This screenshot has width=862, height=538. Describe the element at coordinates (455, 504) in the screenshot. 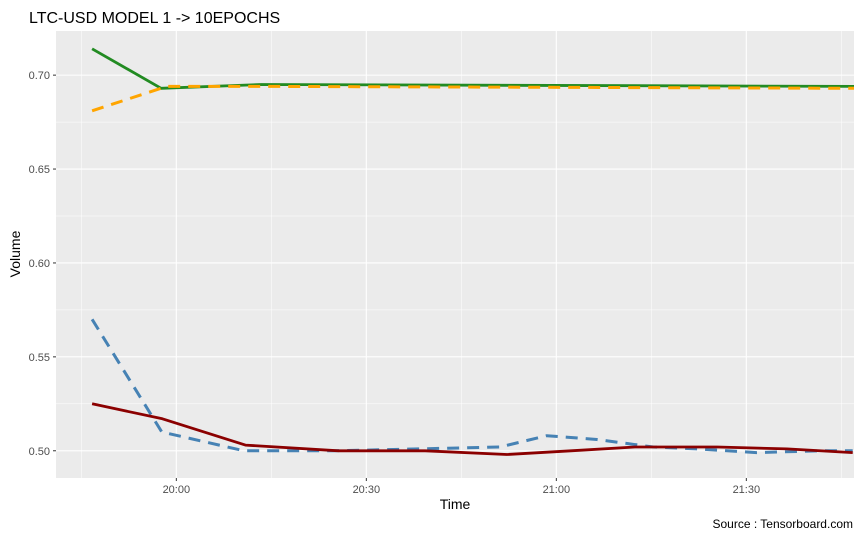

I see `x-axis-title: Time` at that location.